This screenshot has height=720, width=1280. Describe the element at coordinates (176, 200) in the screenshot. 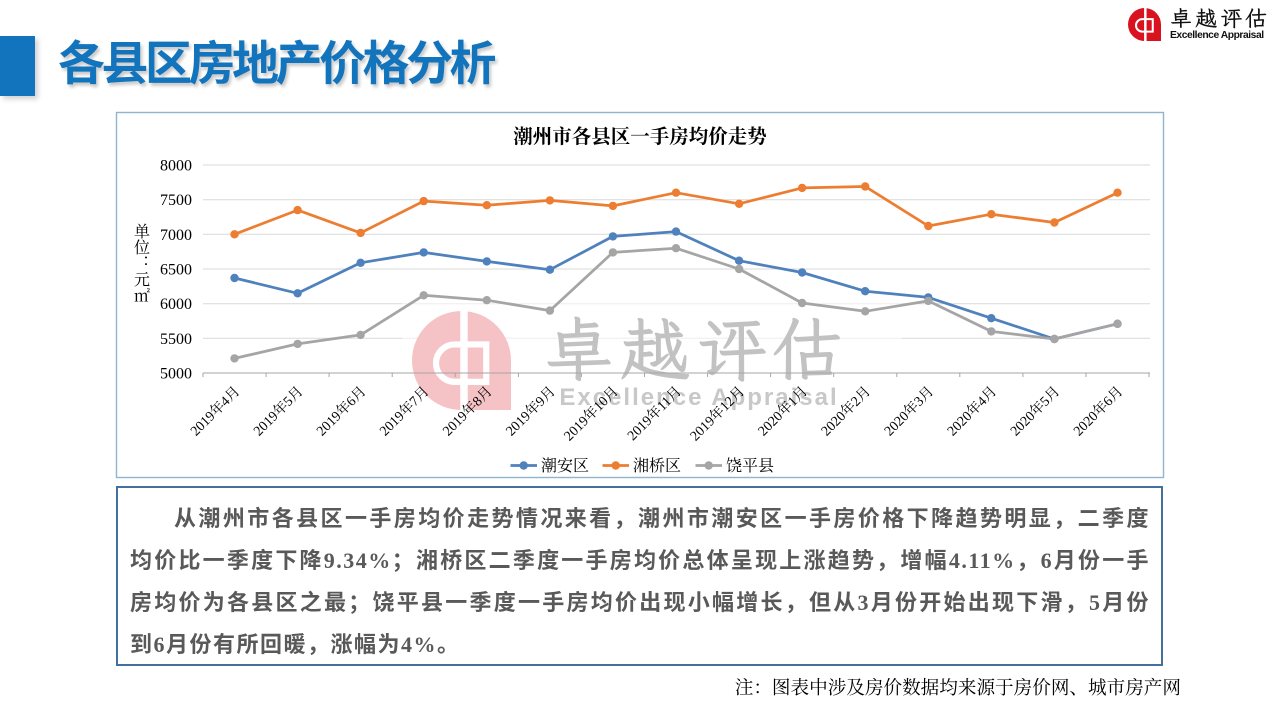

I see `svg-text: 7500` at that location.